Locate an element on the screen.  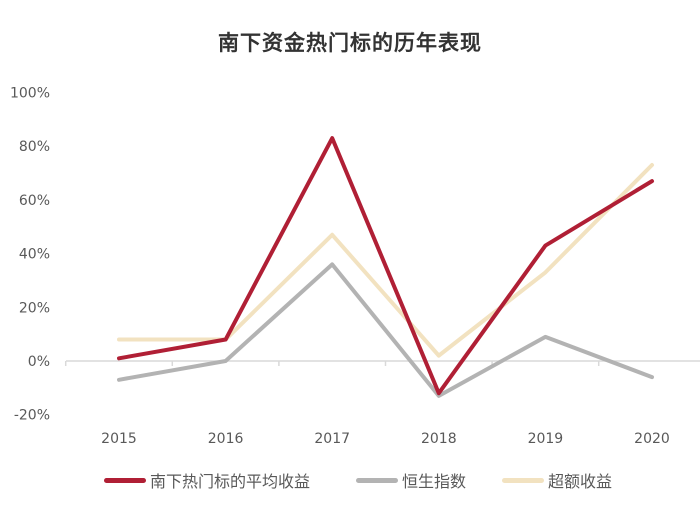
legend-item-hang-seng: 恒生指数 is located at coordinates (411, 480).